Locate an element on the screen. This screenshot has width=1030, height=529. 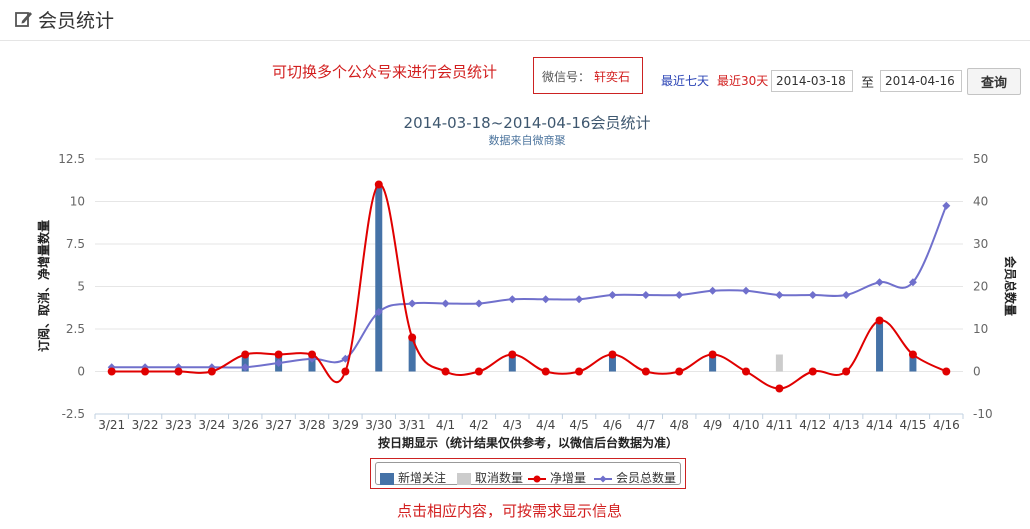
chart-subtitle: 数据来自微商聚 is located at coordinates (527, 140).